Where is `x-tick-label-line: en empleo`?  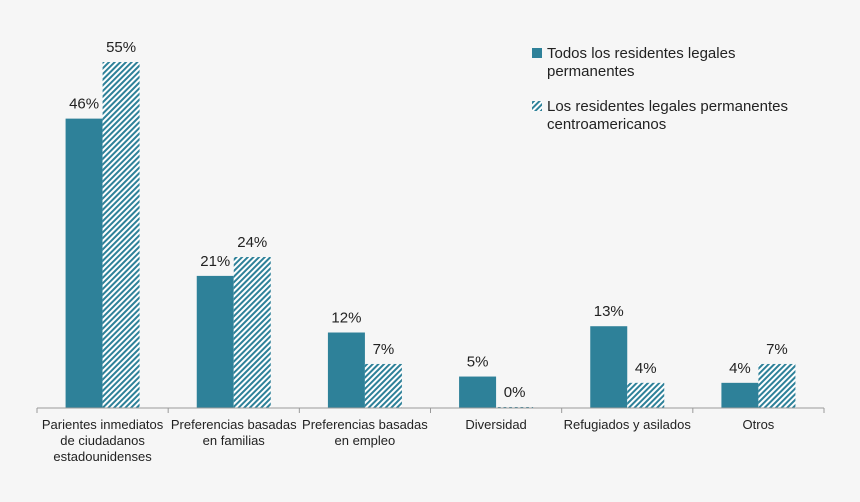
x-tick-label-line: en empleo is located at coordinates (365, 440).